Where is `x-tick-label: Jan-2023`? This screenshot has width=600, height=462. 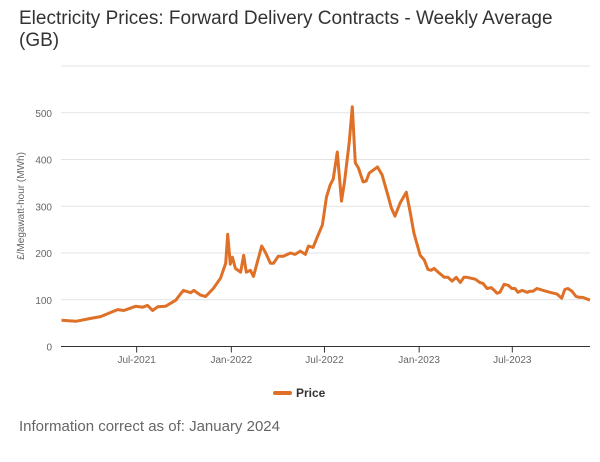
x-tick-label: Jan-2023 is located at coordinates (419, 360).